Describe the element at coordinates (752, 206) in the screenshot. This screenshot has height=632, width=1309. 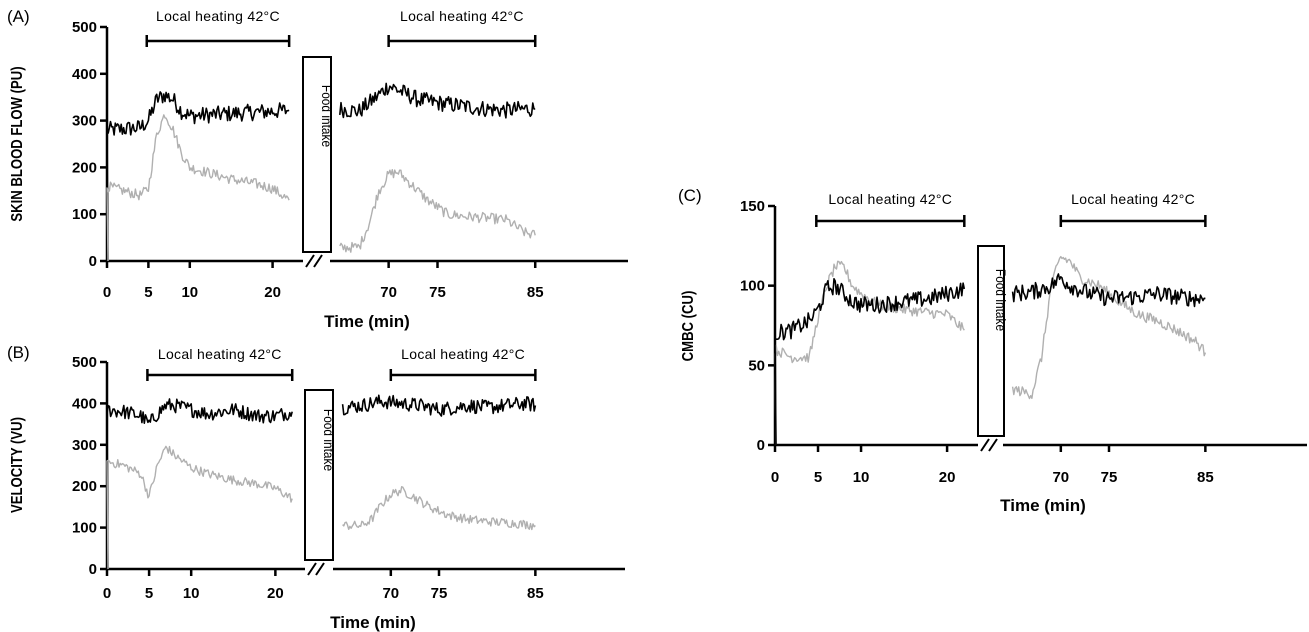
I see `y-tick-label: 150` at that location.